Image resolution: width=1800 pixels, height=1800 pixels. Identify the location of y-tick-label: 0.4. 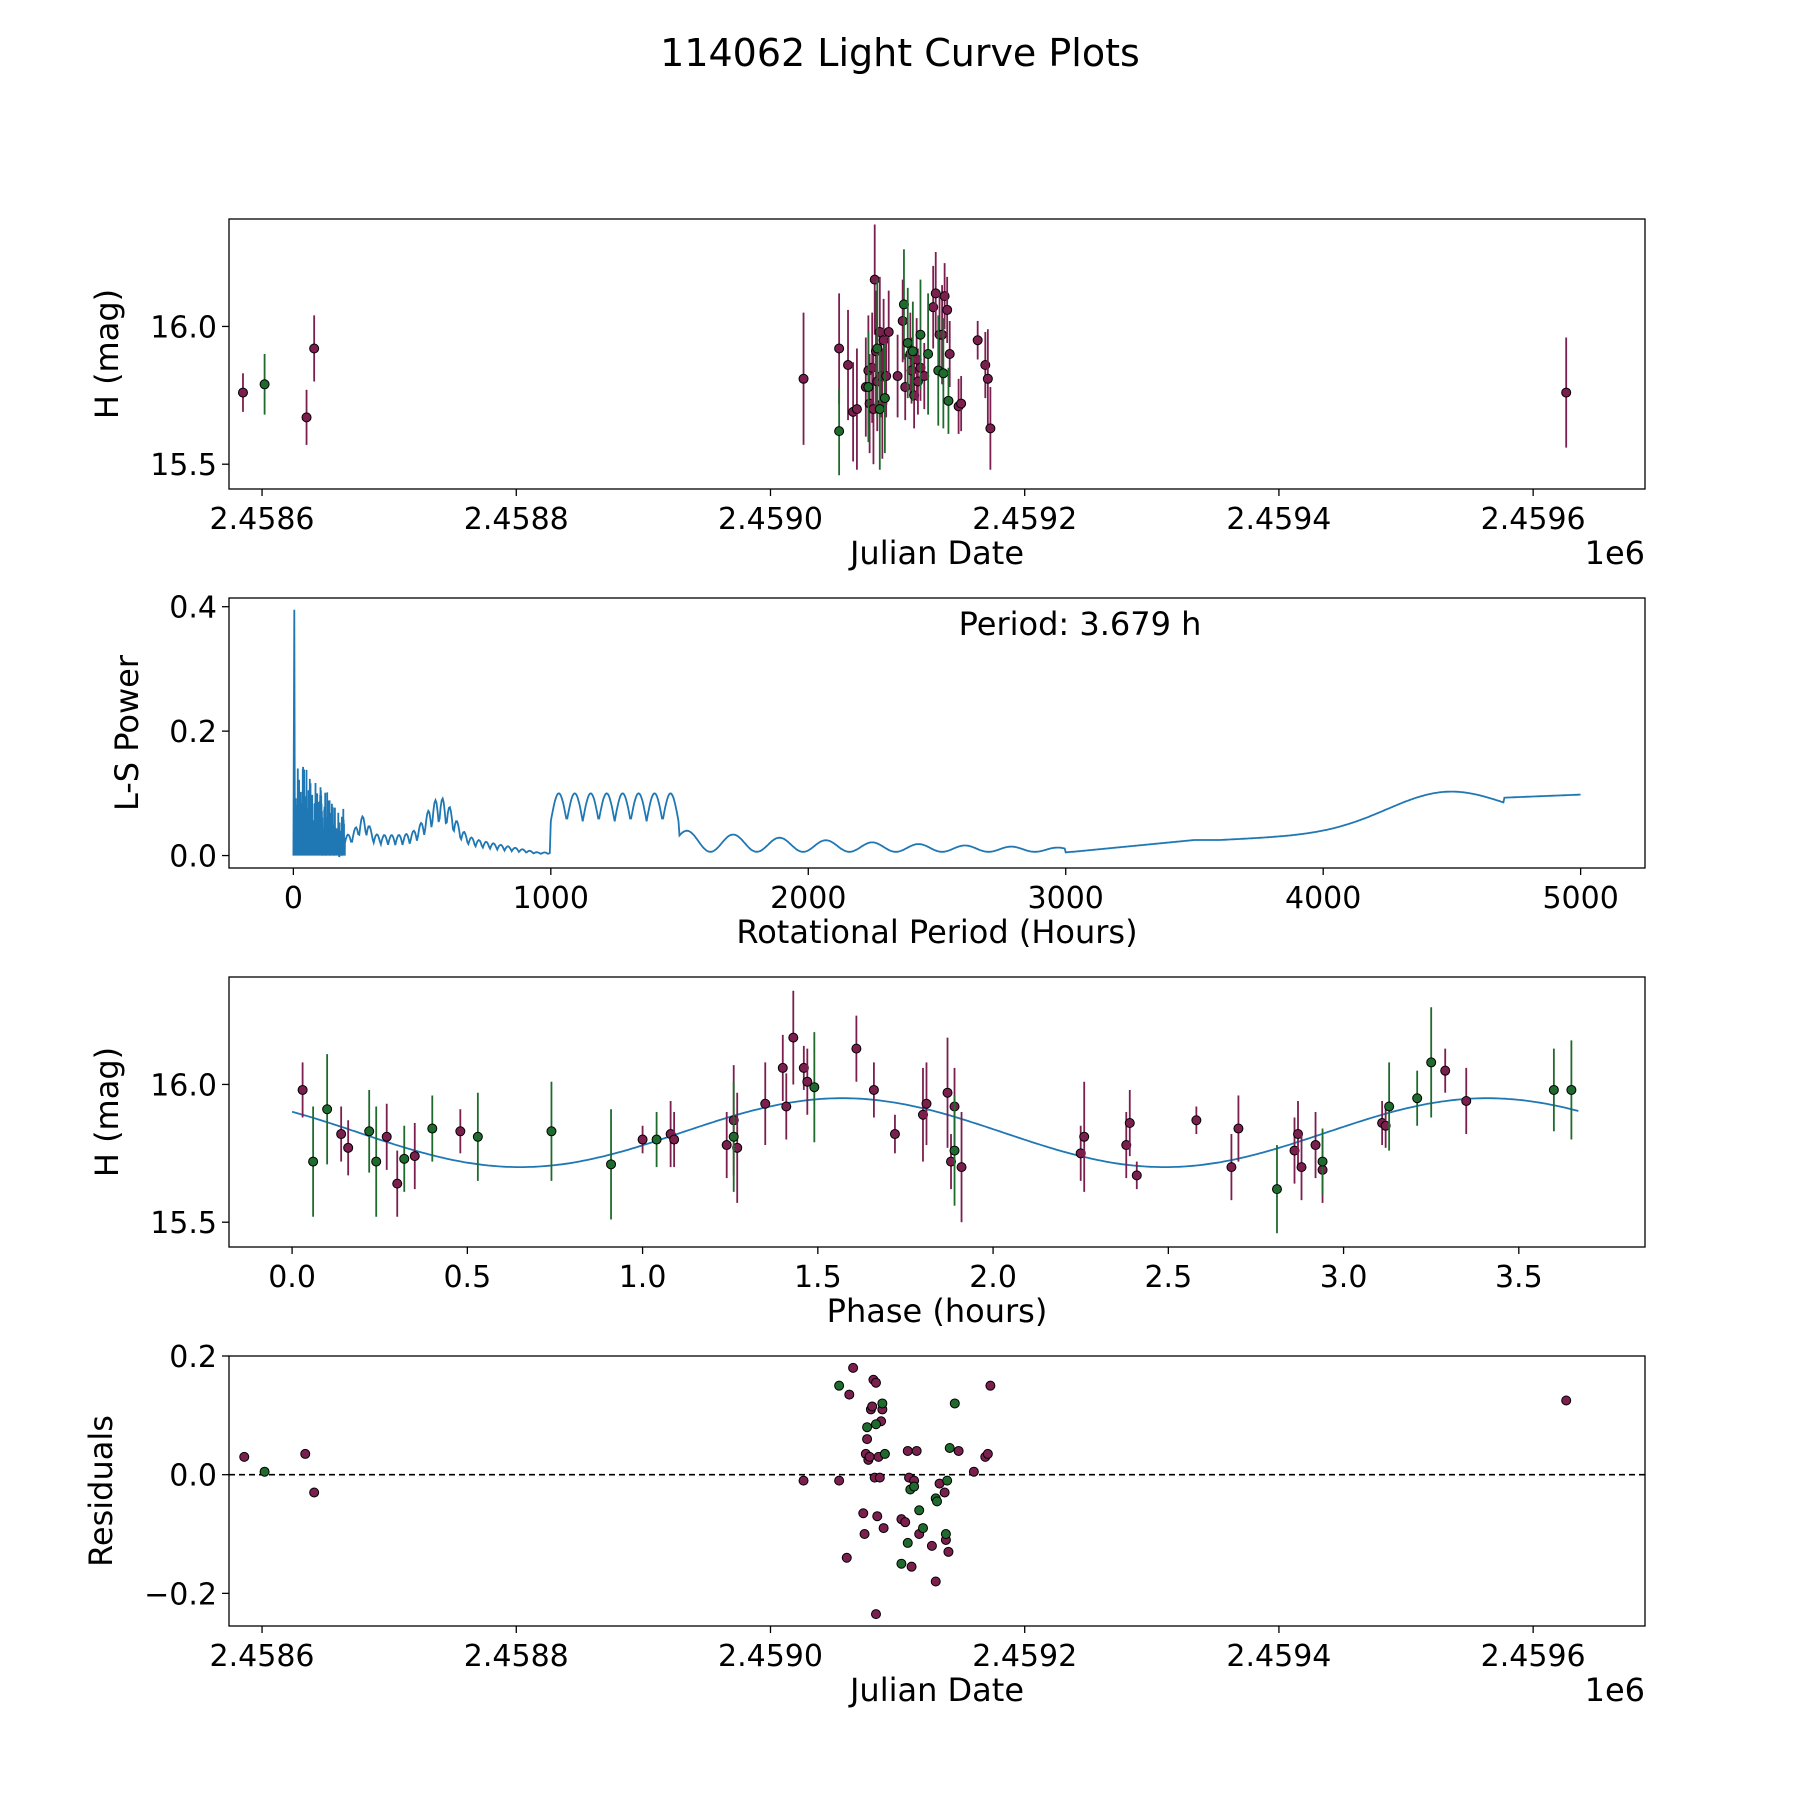
(193, 608).